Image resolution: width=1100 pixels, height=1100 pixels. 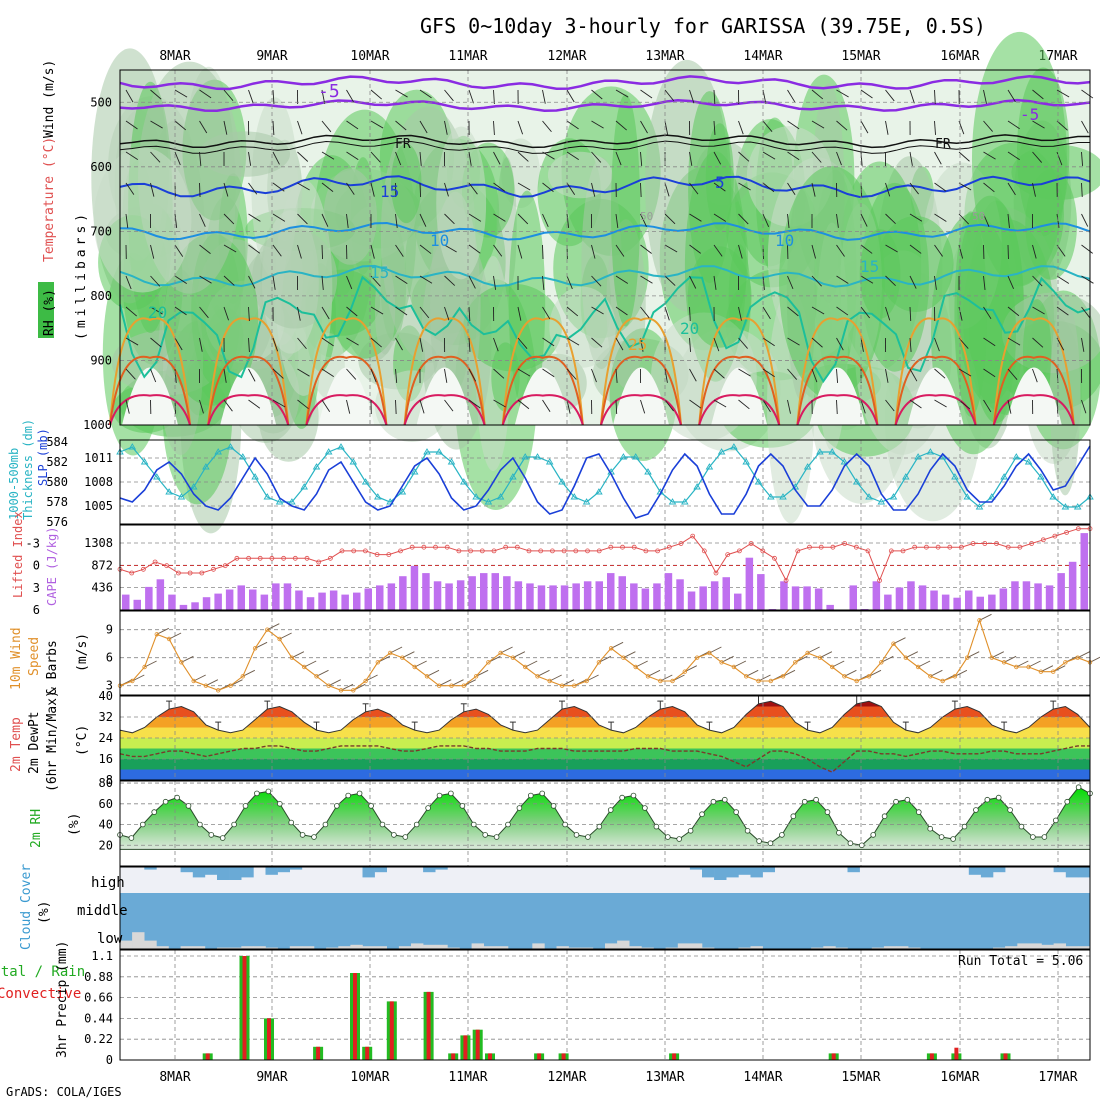 I want to click on isotherm-line, so click(x=605, y=83).